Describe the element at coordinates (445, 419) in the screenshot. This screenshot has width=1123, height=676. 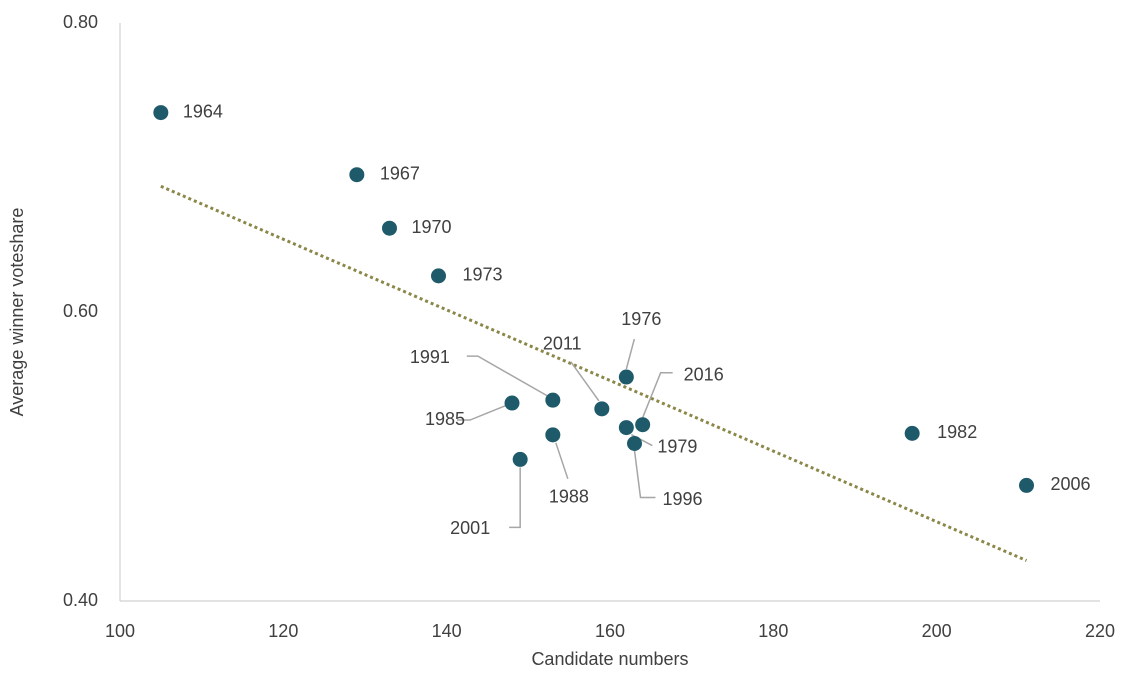
I see `point-label: 1985` at that location.